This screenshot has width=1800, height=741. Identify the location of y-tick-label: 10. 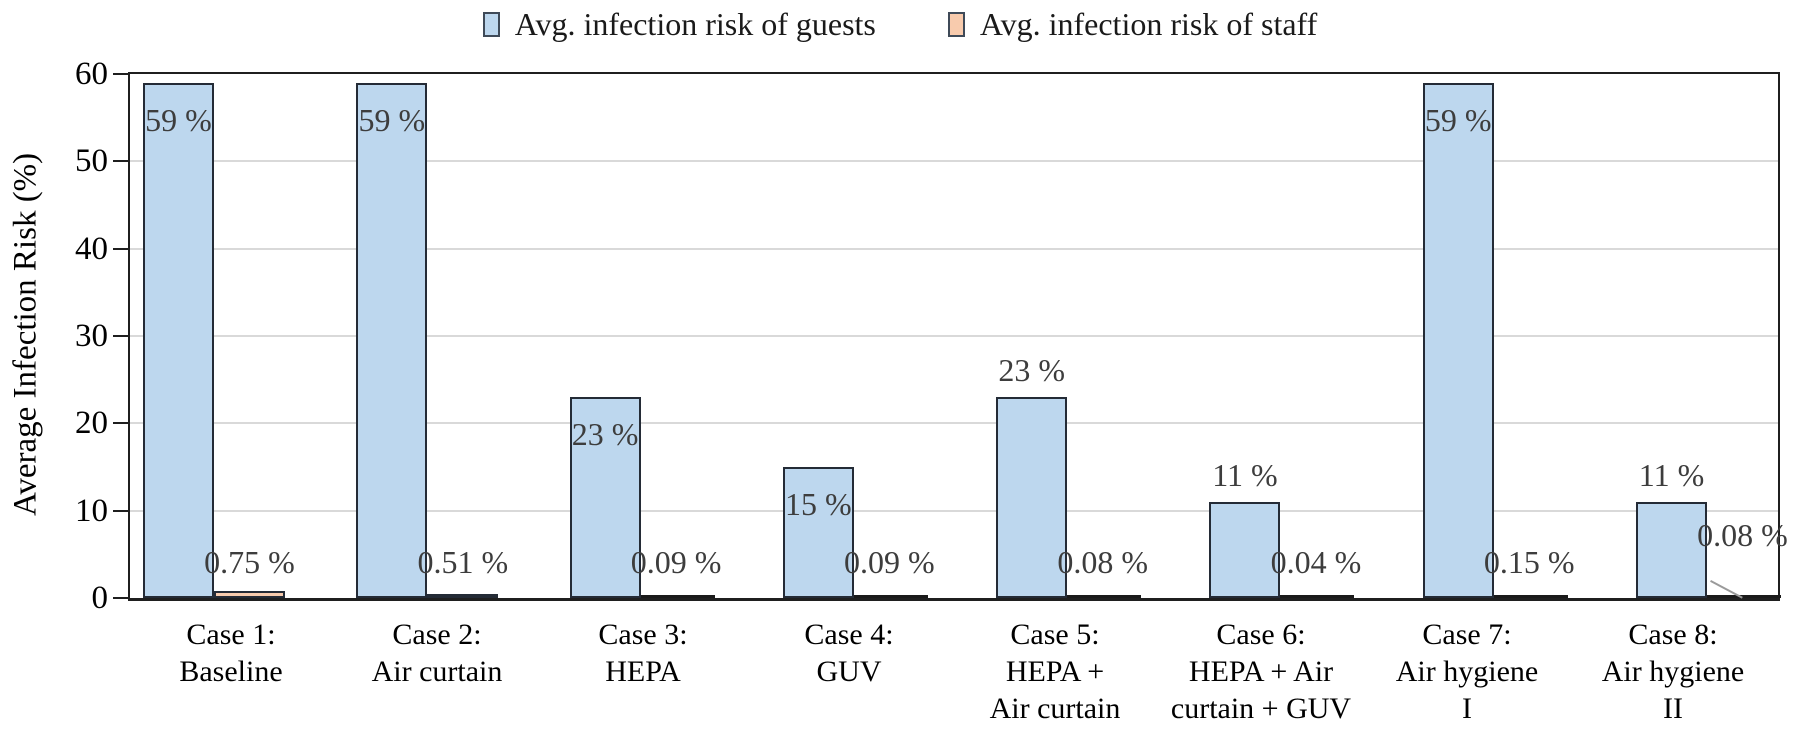
(91, 510).